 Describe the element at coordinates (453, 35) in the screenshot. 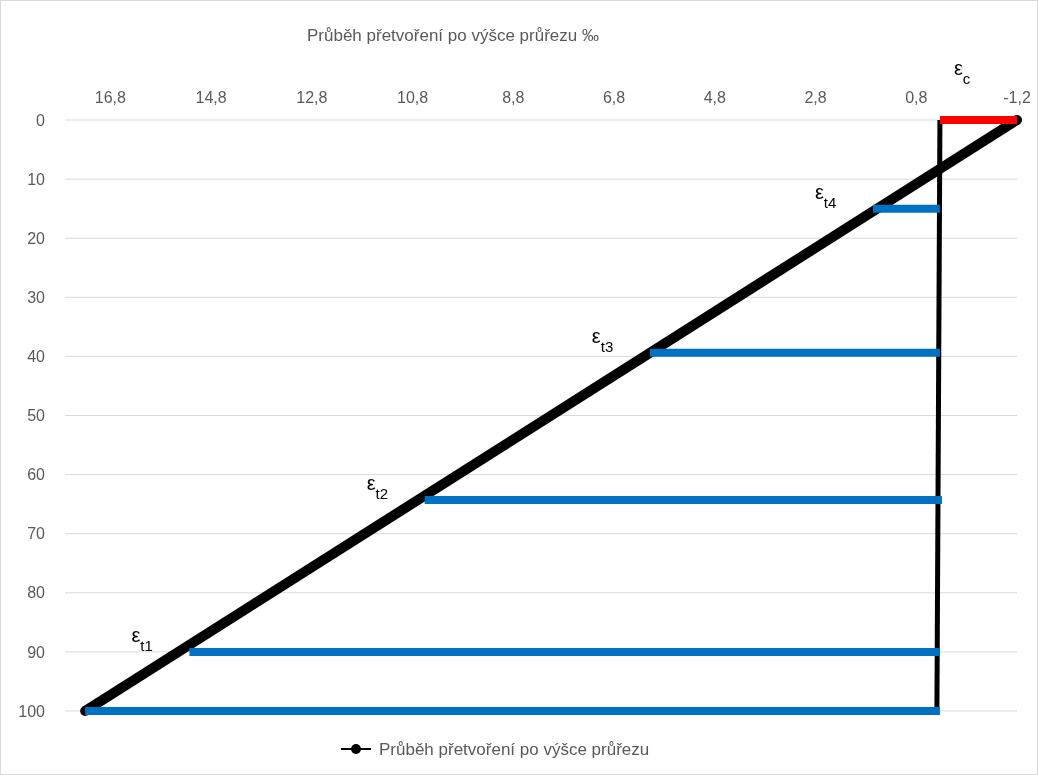

I see `chart-title: Průběh přetvoření po výšce průřezu ‰` at that location.